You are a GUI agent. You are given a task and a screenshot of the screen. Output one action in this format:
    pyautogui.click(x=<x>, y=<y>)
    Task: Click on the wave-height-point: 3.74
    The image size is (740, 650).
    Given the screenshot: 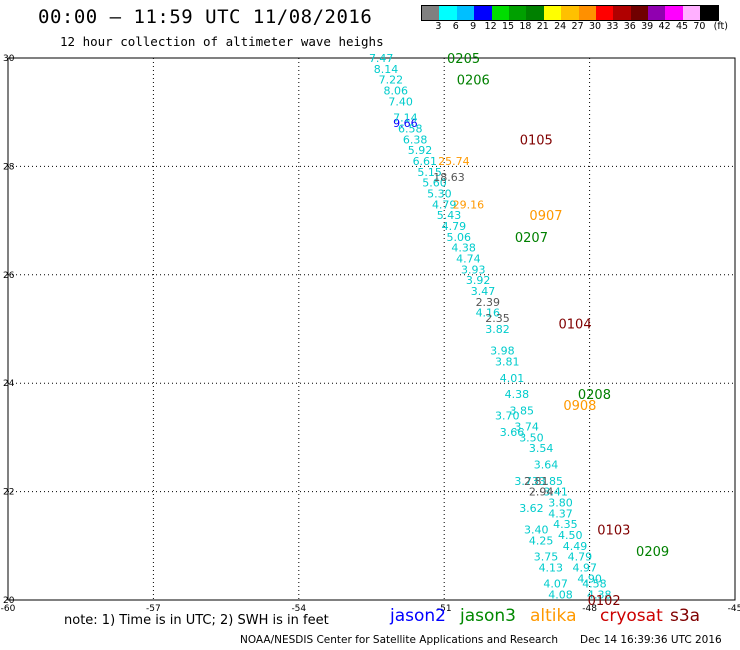 What is the action you would take?
    pyautogui.click(x=526, y=427)
    